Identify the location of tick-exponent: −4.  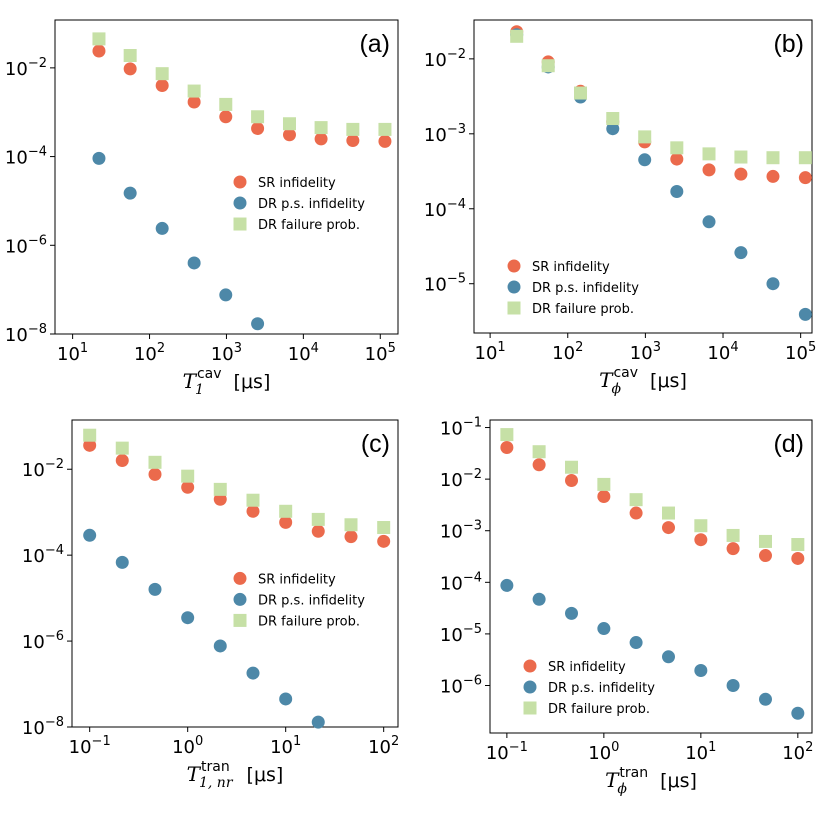
(37, 152).